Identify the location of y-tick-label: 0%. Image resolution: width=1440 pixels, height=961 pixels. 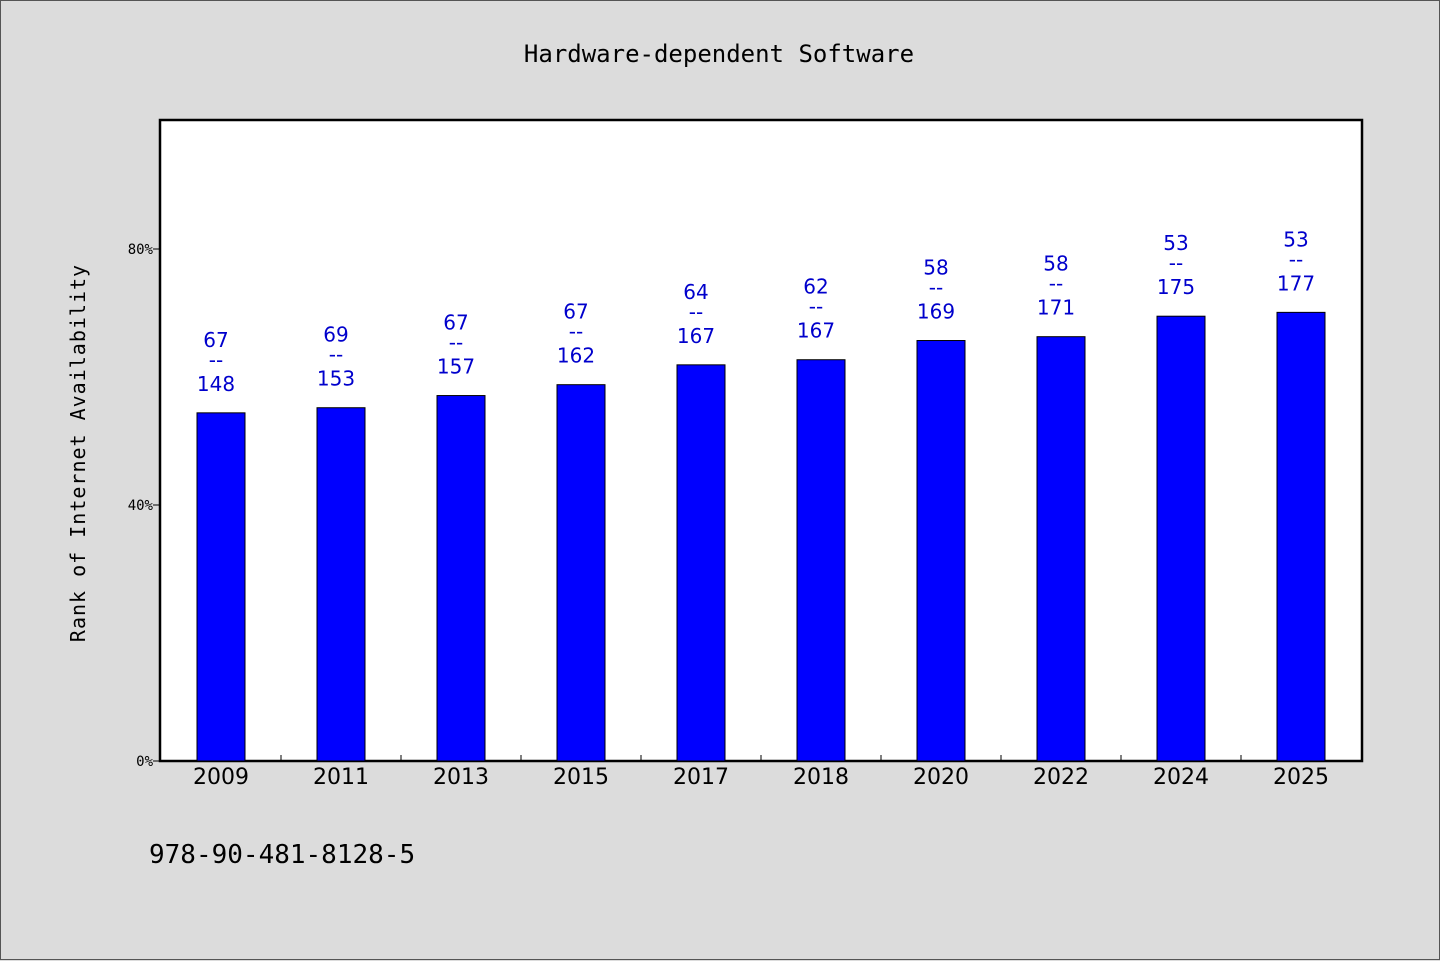
(144, 762).